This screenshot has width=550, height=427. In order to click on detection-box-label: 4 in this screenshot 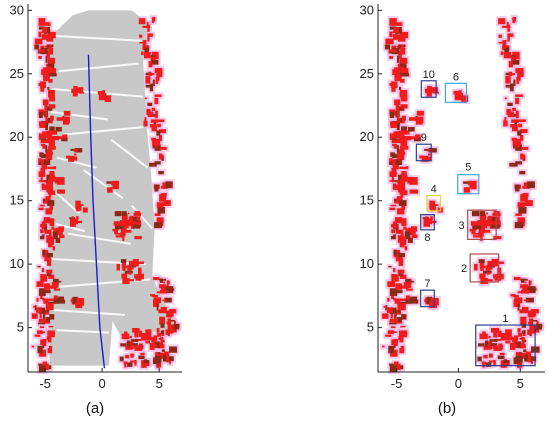, I will do `click(434, 190)`.